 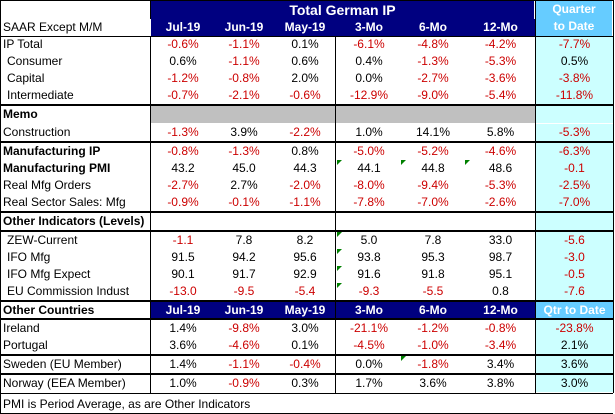 I want to click on value-cell: -21.1%, so click(x=369, y=328).